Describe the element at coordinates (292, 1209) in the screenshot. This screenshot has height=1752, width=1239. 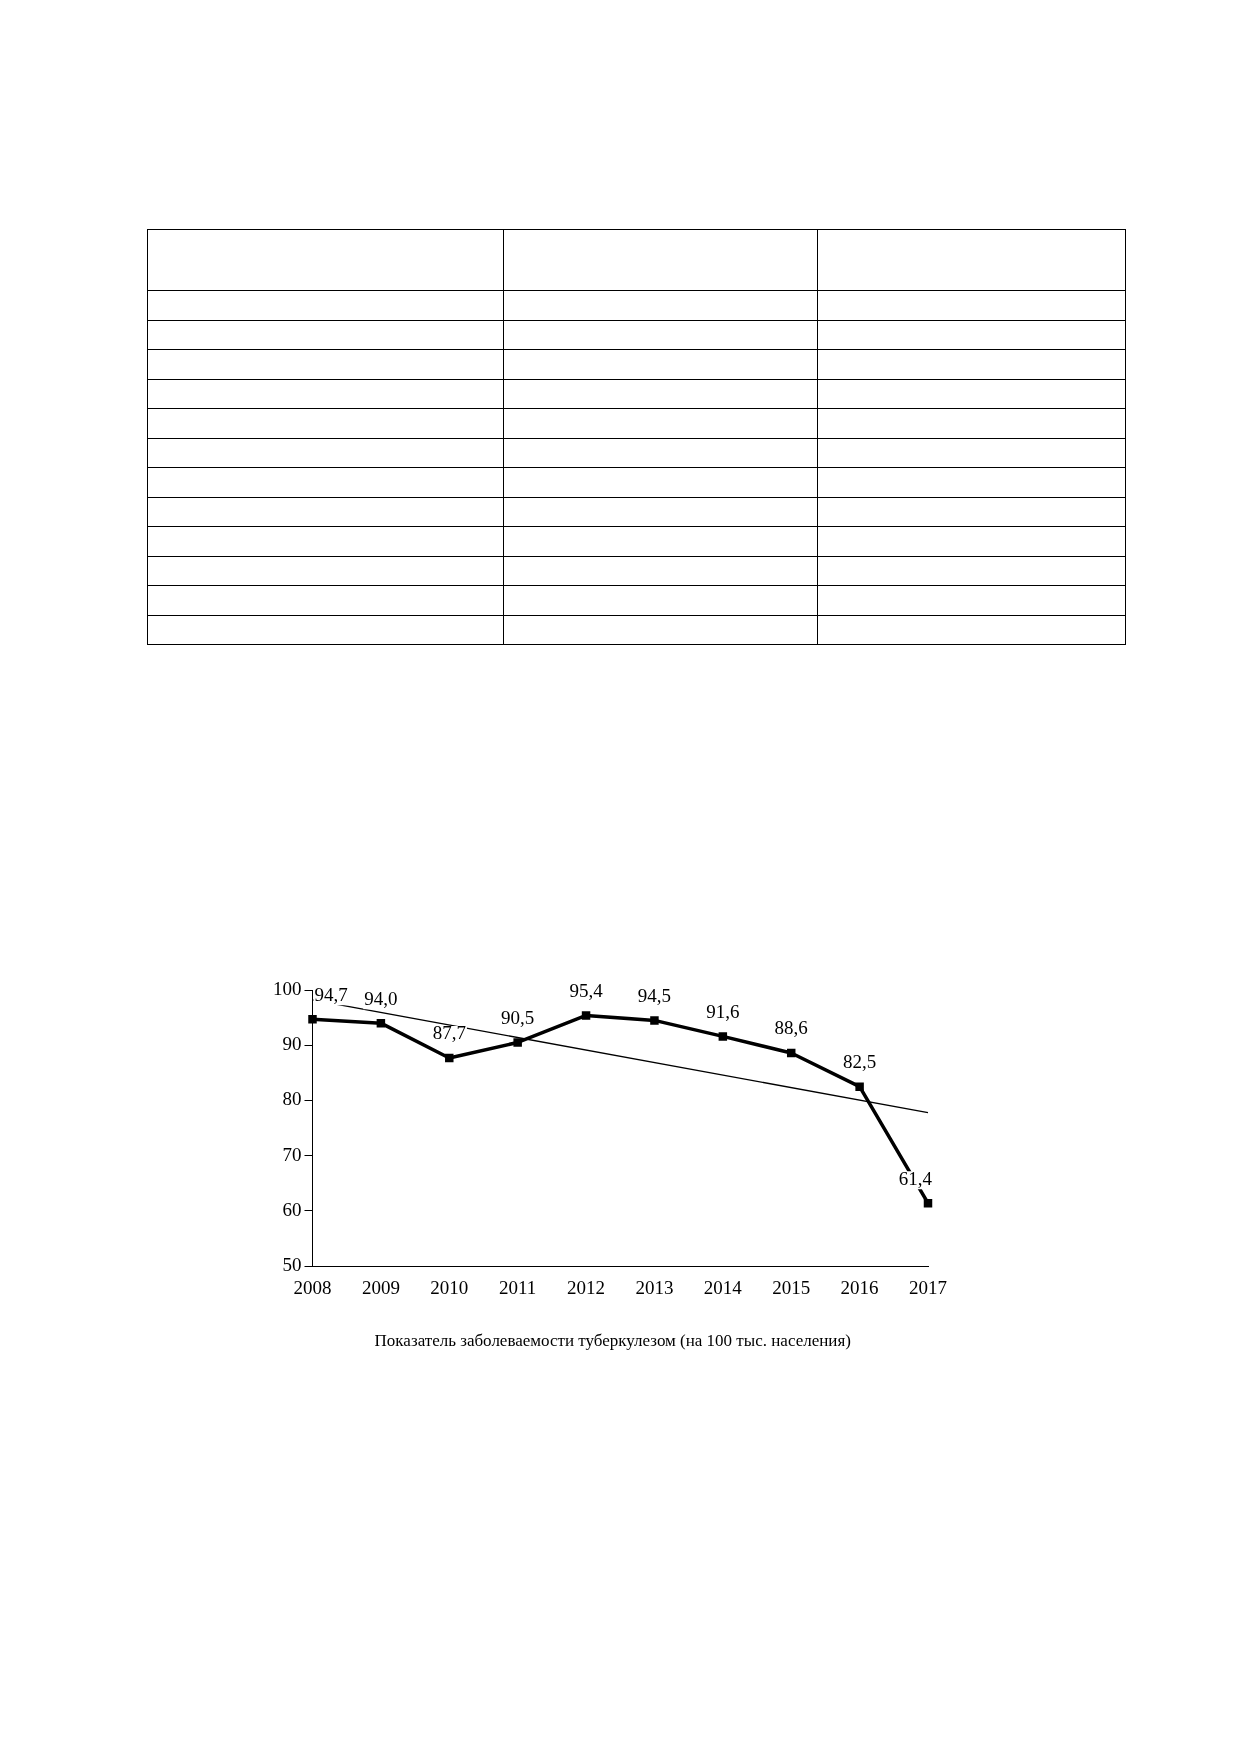
I see `y-tick-label: 60` at that location.